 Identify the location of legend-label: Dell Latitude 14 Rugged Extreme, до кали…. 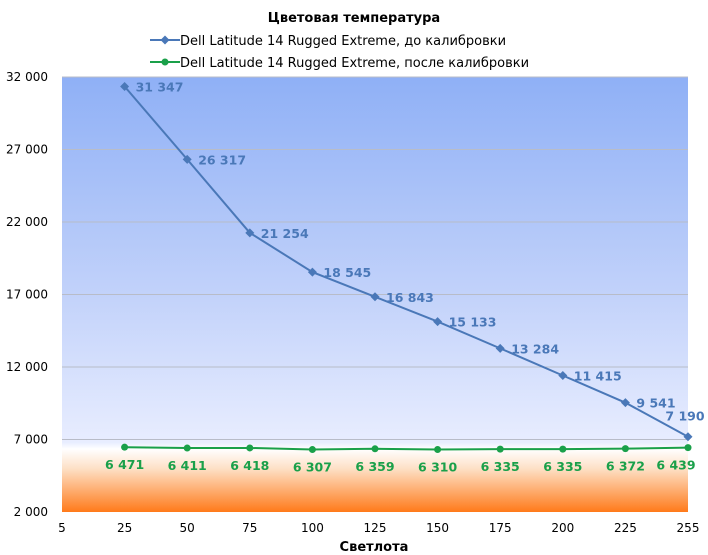
(343, 41).